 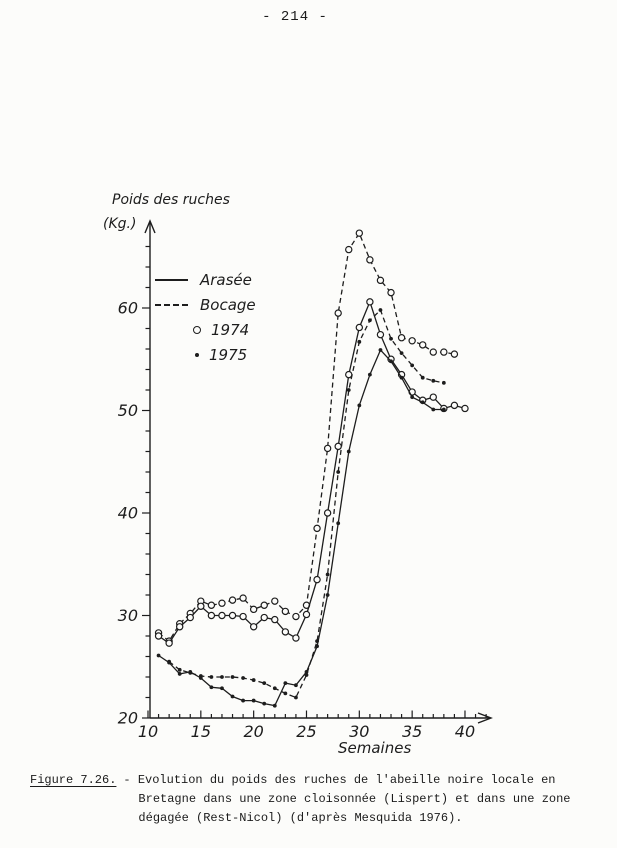 What do you see at coordinates (128, 615) in the screenshot?
I see `y-tick-label: 30` at bounding box center [128, 615].